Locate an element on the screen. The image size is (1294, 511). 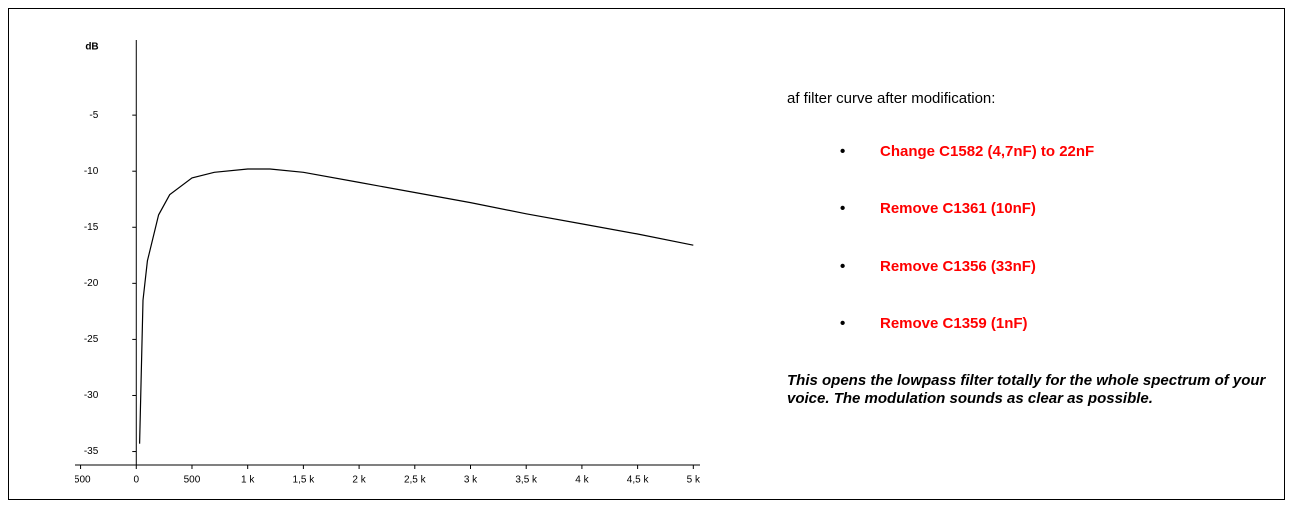
x-tick-label: 3,5 k is located at coordinates (526, 480).